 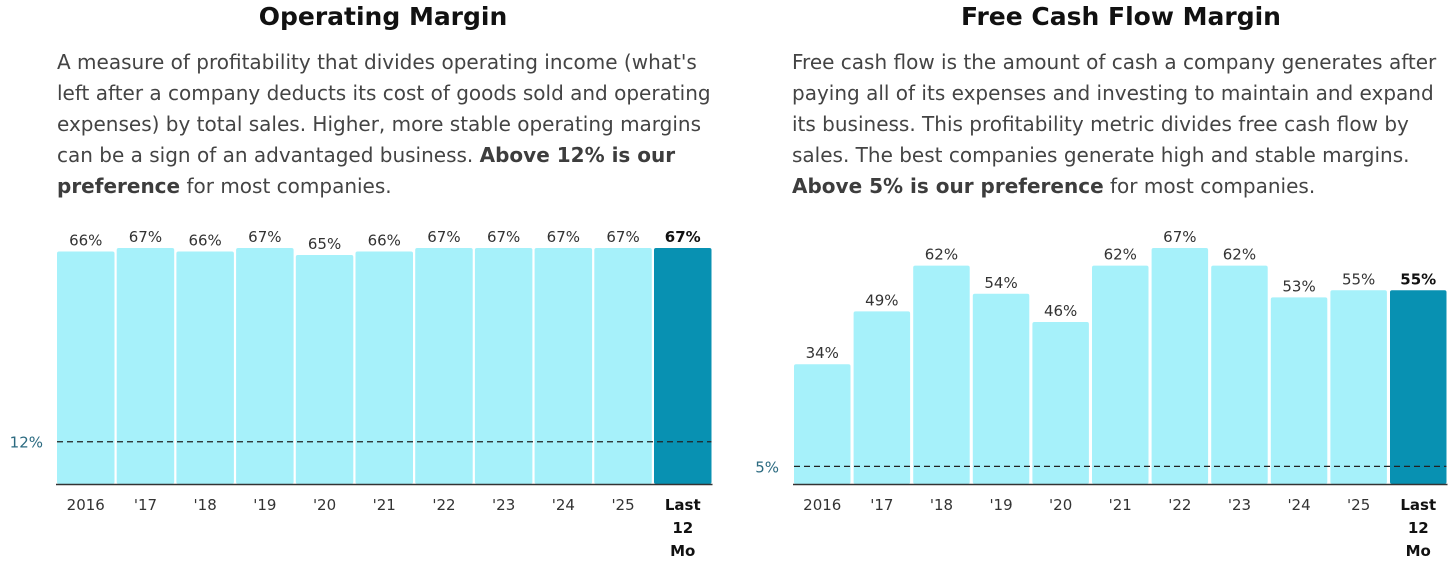 I want to click on operating-margin-tick-label-9: '25, so click(x=622, y=505).